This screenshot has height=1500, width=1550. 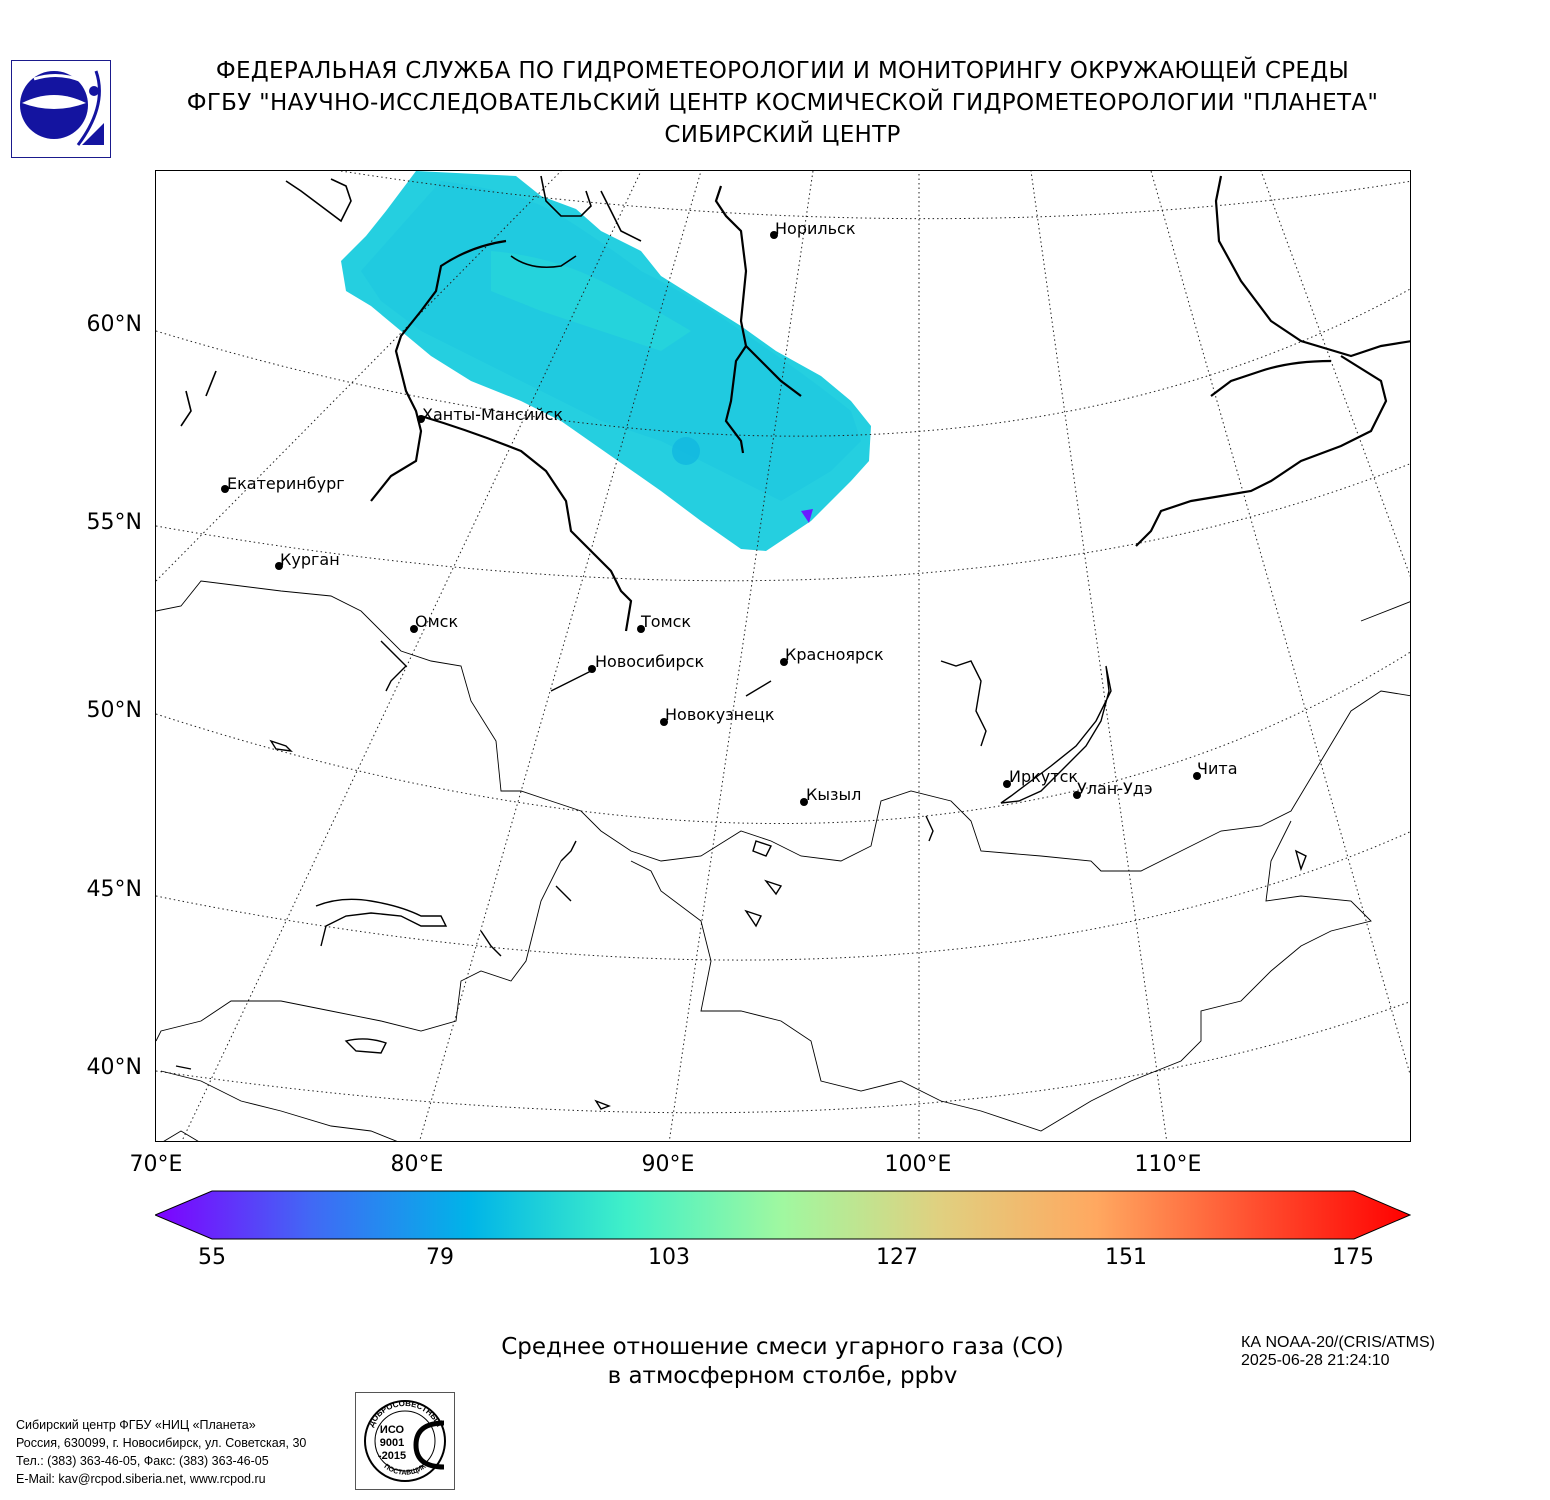 I want to click on city-label-chita: Чита, so click(x=1217, y=768).